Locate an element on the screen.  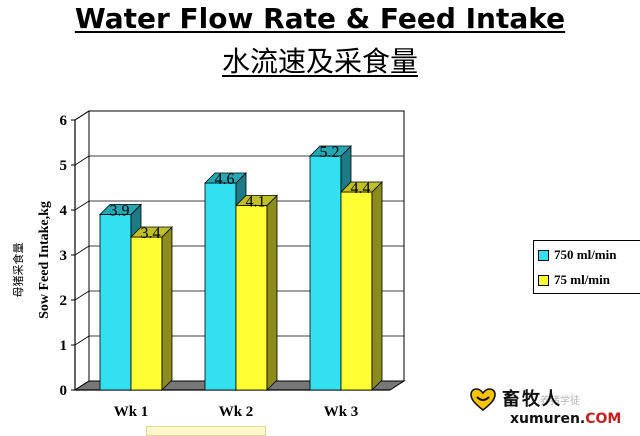
x-tick-label: Wk 3 is located at coordinates (341, 412).